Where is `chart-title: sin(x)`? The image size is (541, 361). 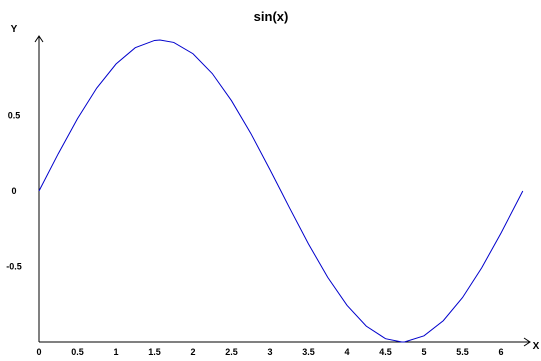
chart-title: sin(x) is located at coordinates (271, 16).